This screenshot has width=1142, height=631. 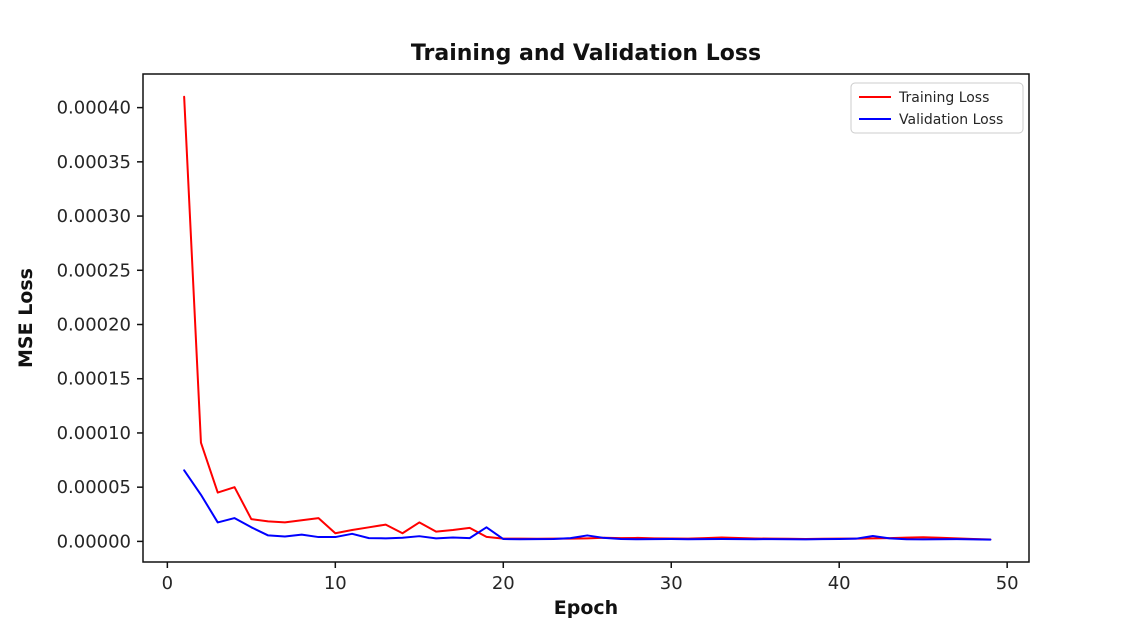 What do you see at coordinates (839, 583) in the screenshot?
I see `x-tick-label: 40` at bounding box center [839, 583].